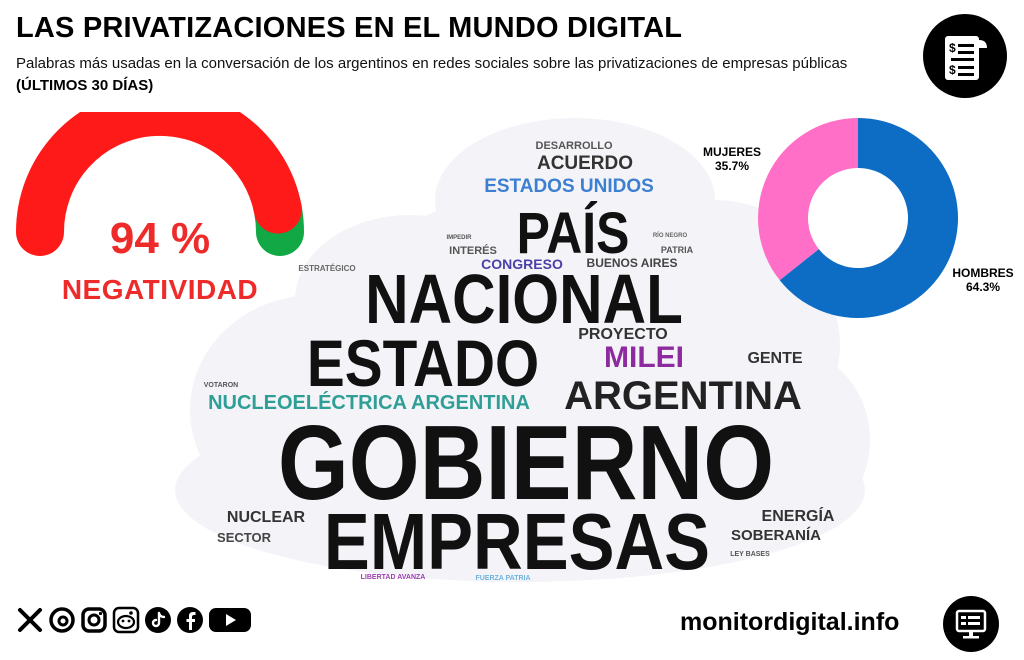  Describe the element at coordinates (965, 56) in the screenshot. I see `document-dollar-icon: $ $` at that location.